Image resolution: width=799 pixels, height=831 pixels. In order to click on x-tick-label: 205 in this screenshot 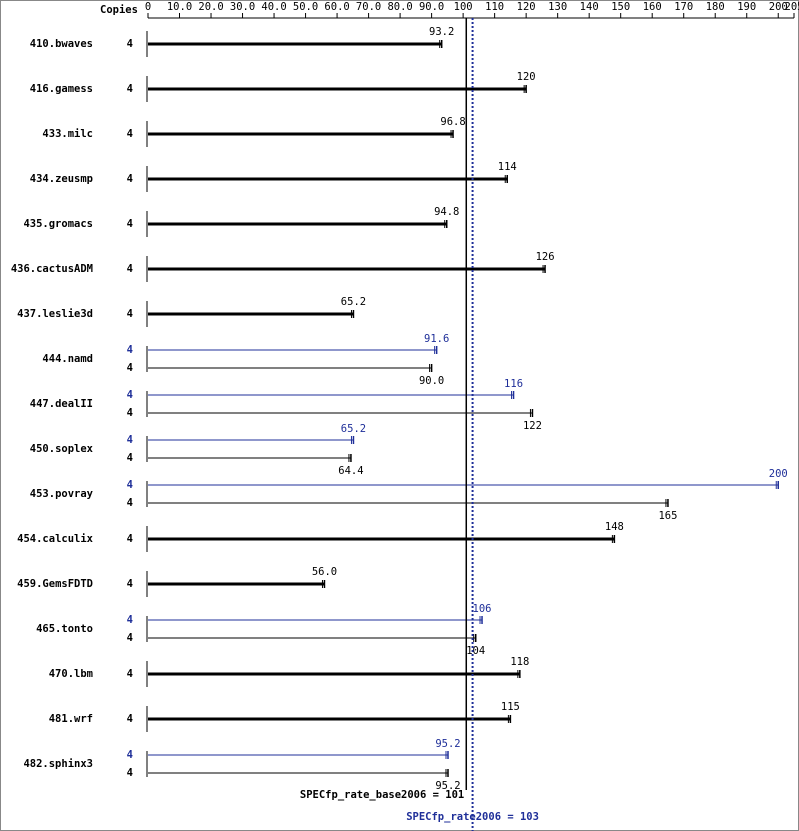, I will do `click(792, 7)`.